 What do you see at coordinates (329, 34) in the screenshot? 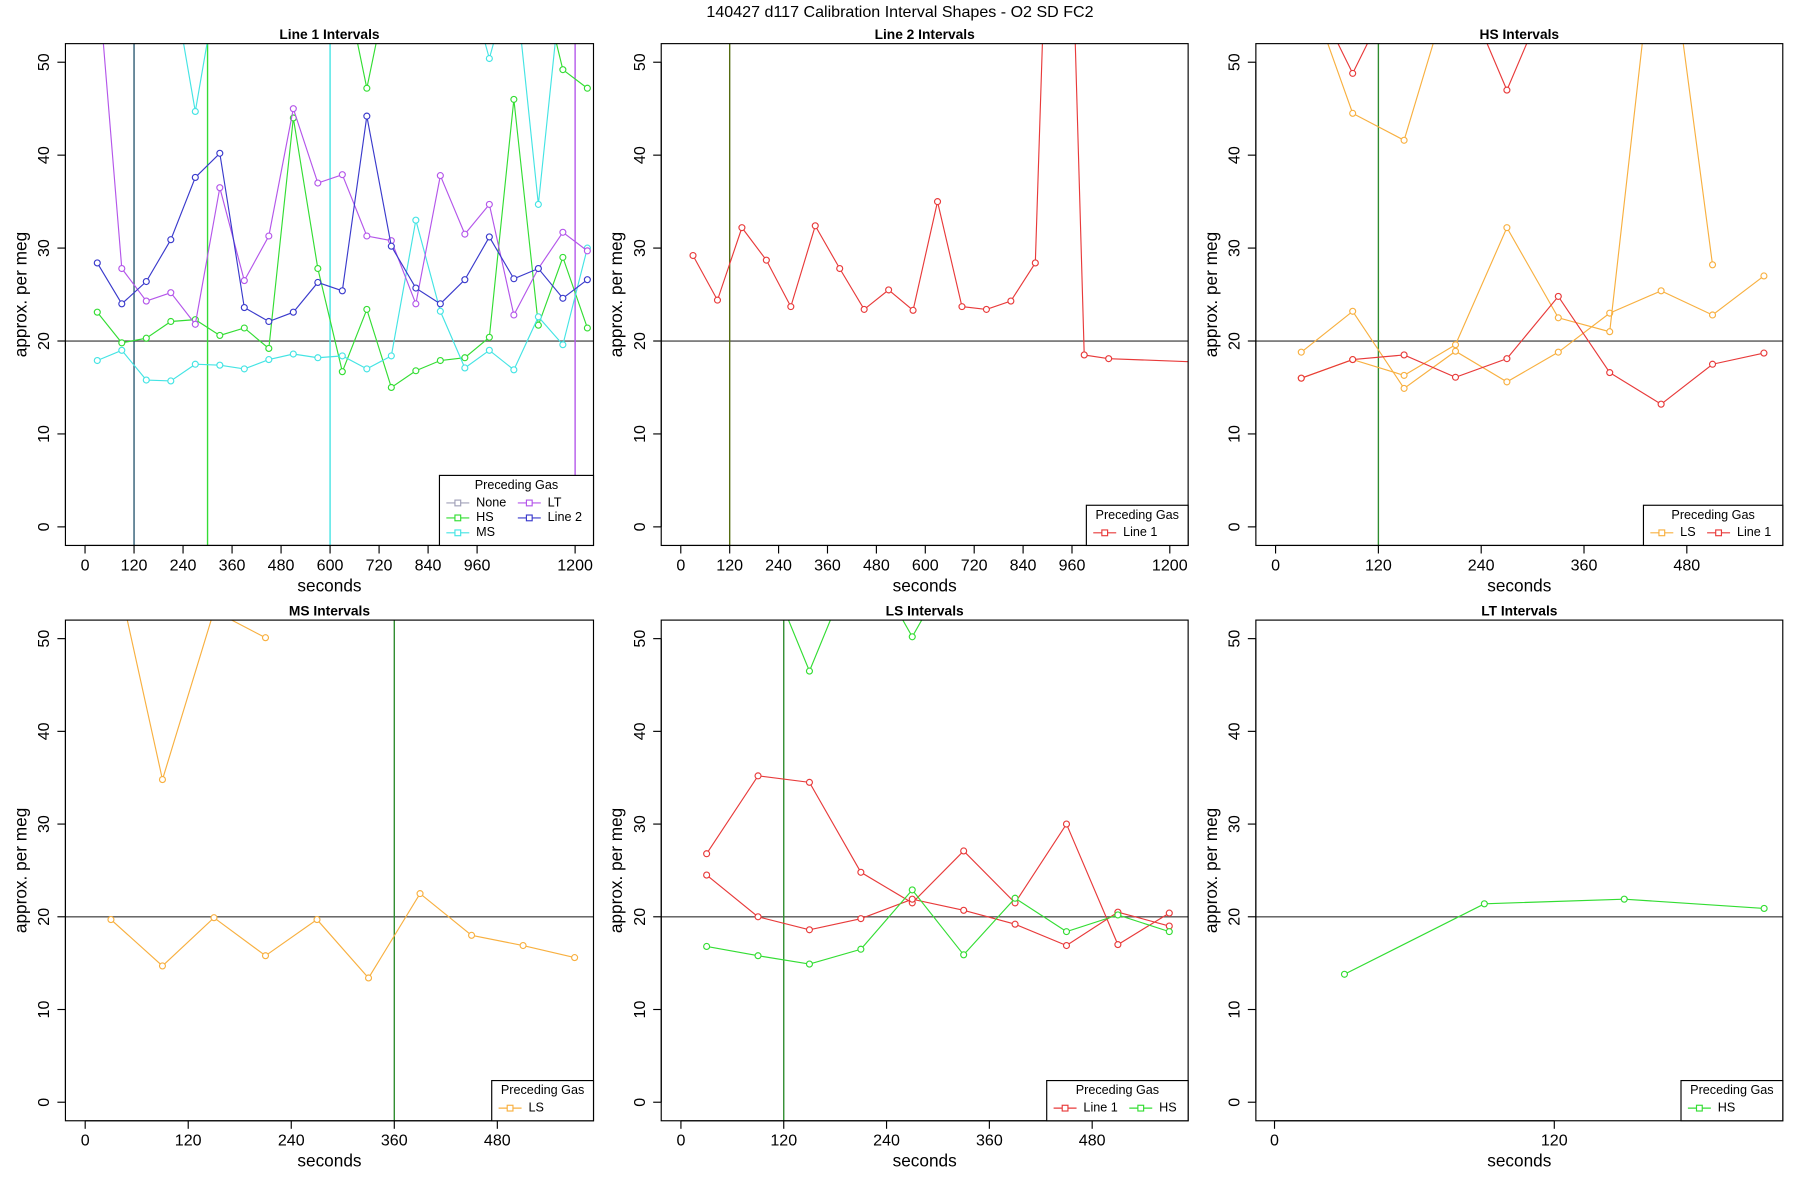
I see `panel-title: Line 1 Intervals` at bounding box center [329, 34].